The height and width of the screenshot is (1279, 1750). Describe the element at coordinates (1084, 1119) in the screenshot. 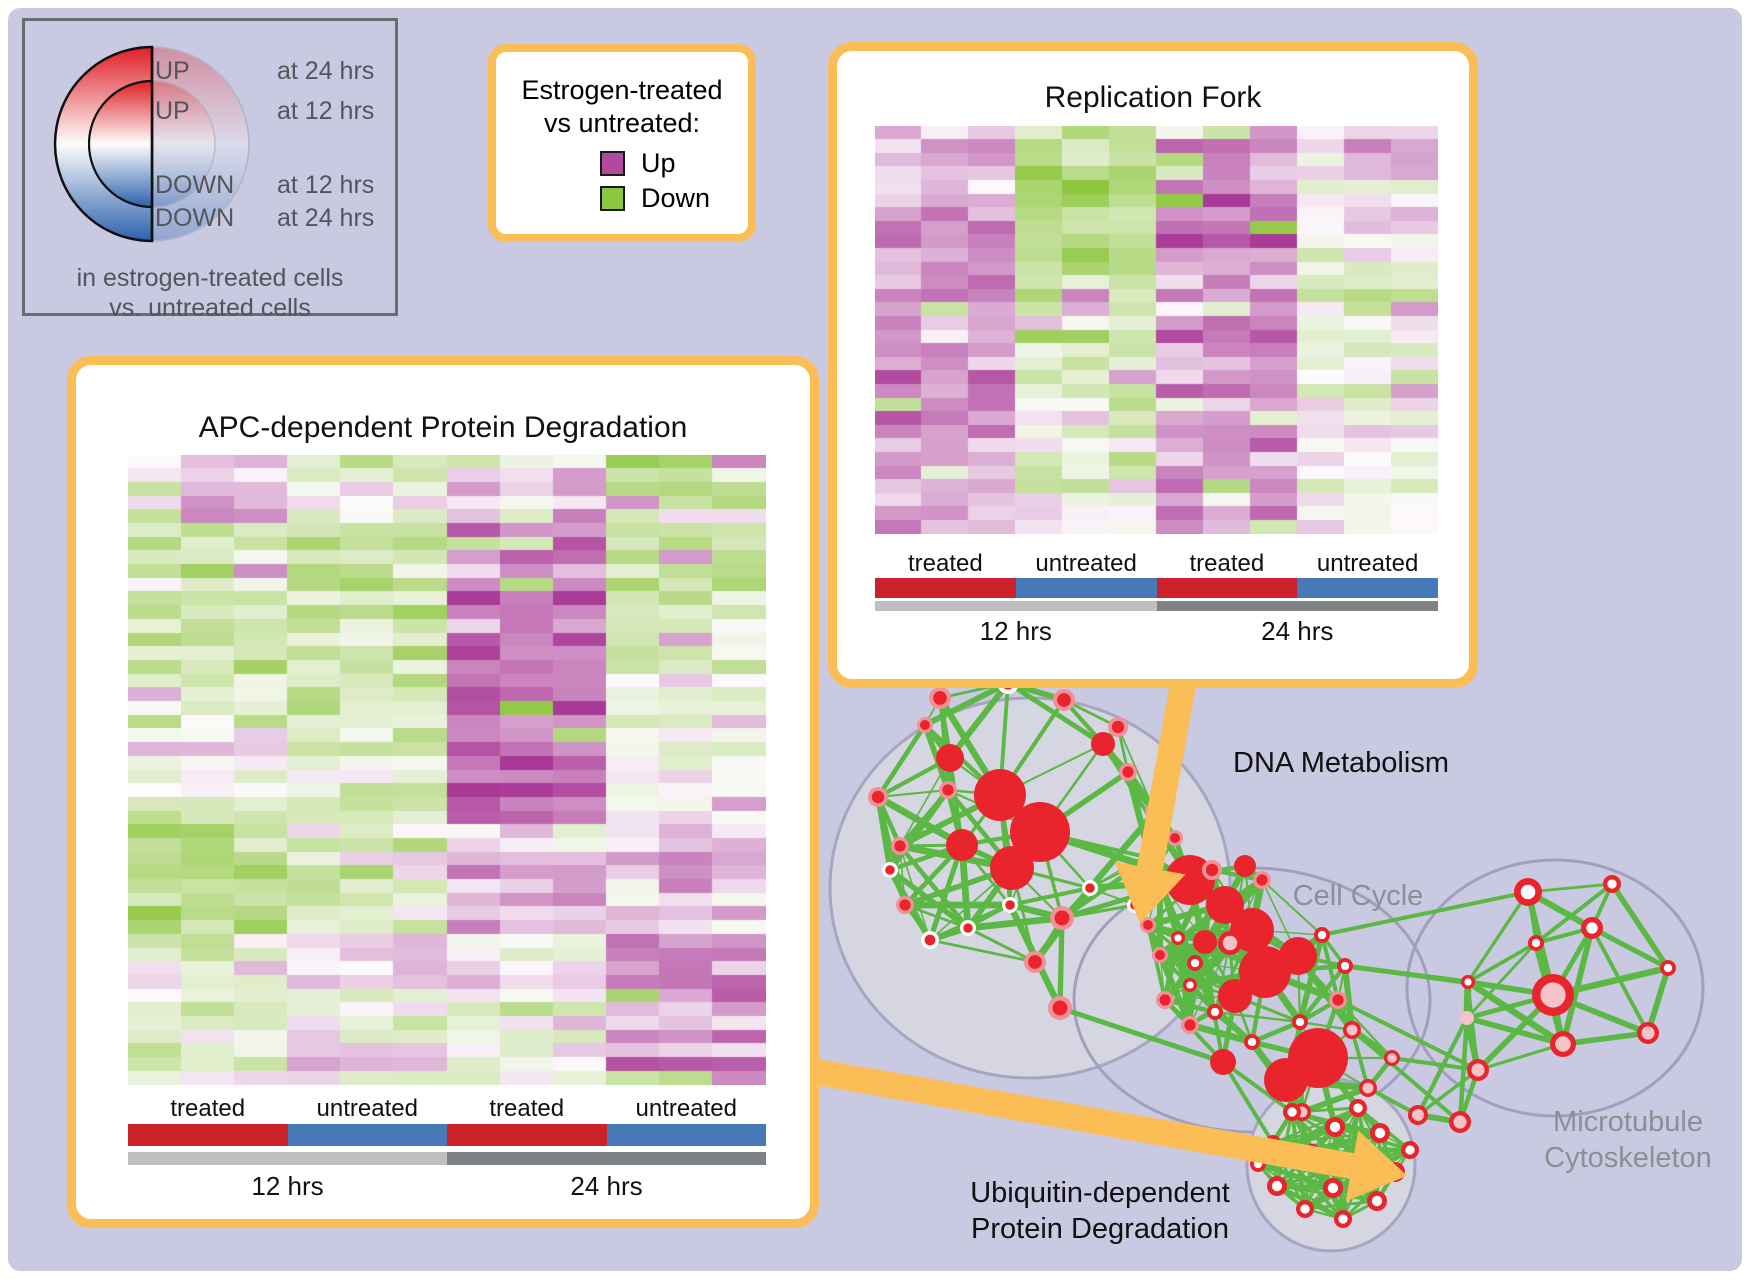

I see `annotation-arrow-shaft` at that location.